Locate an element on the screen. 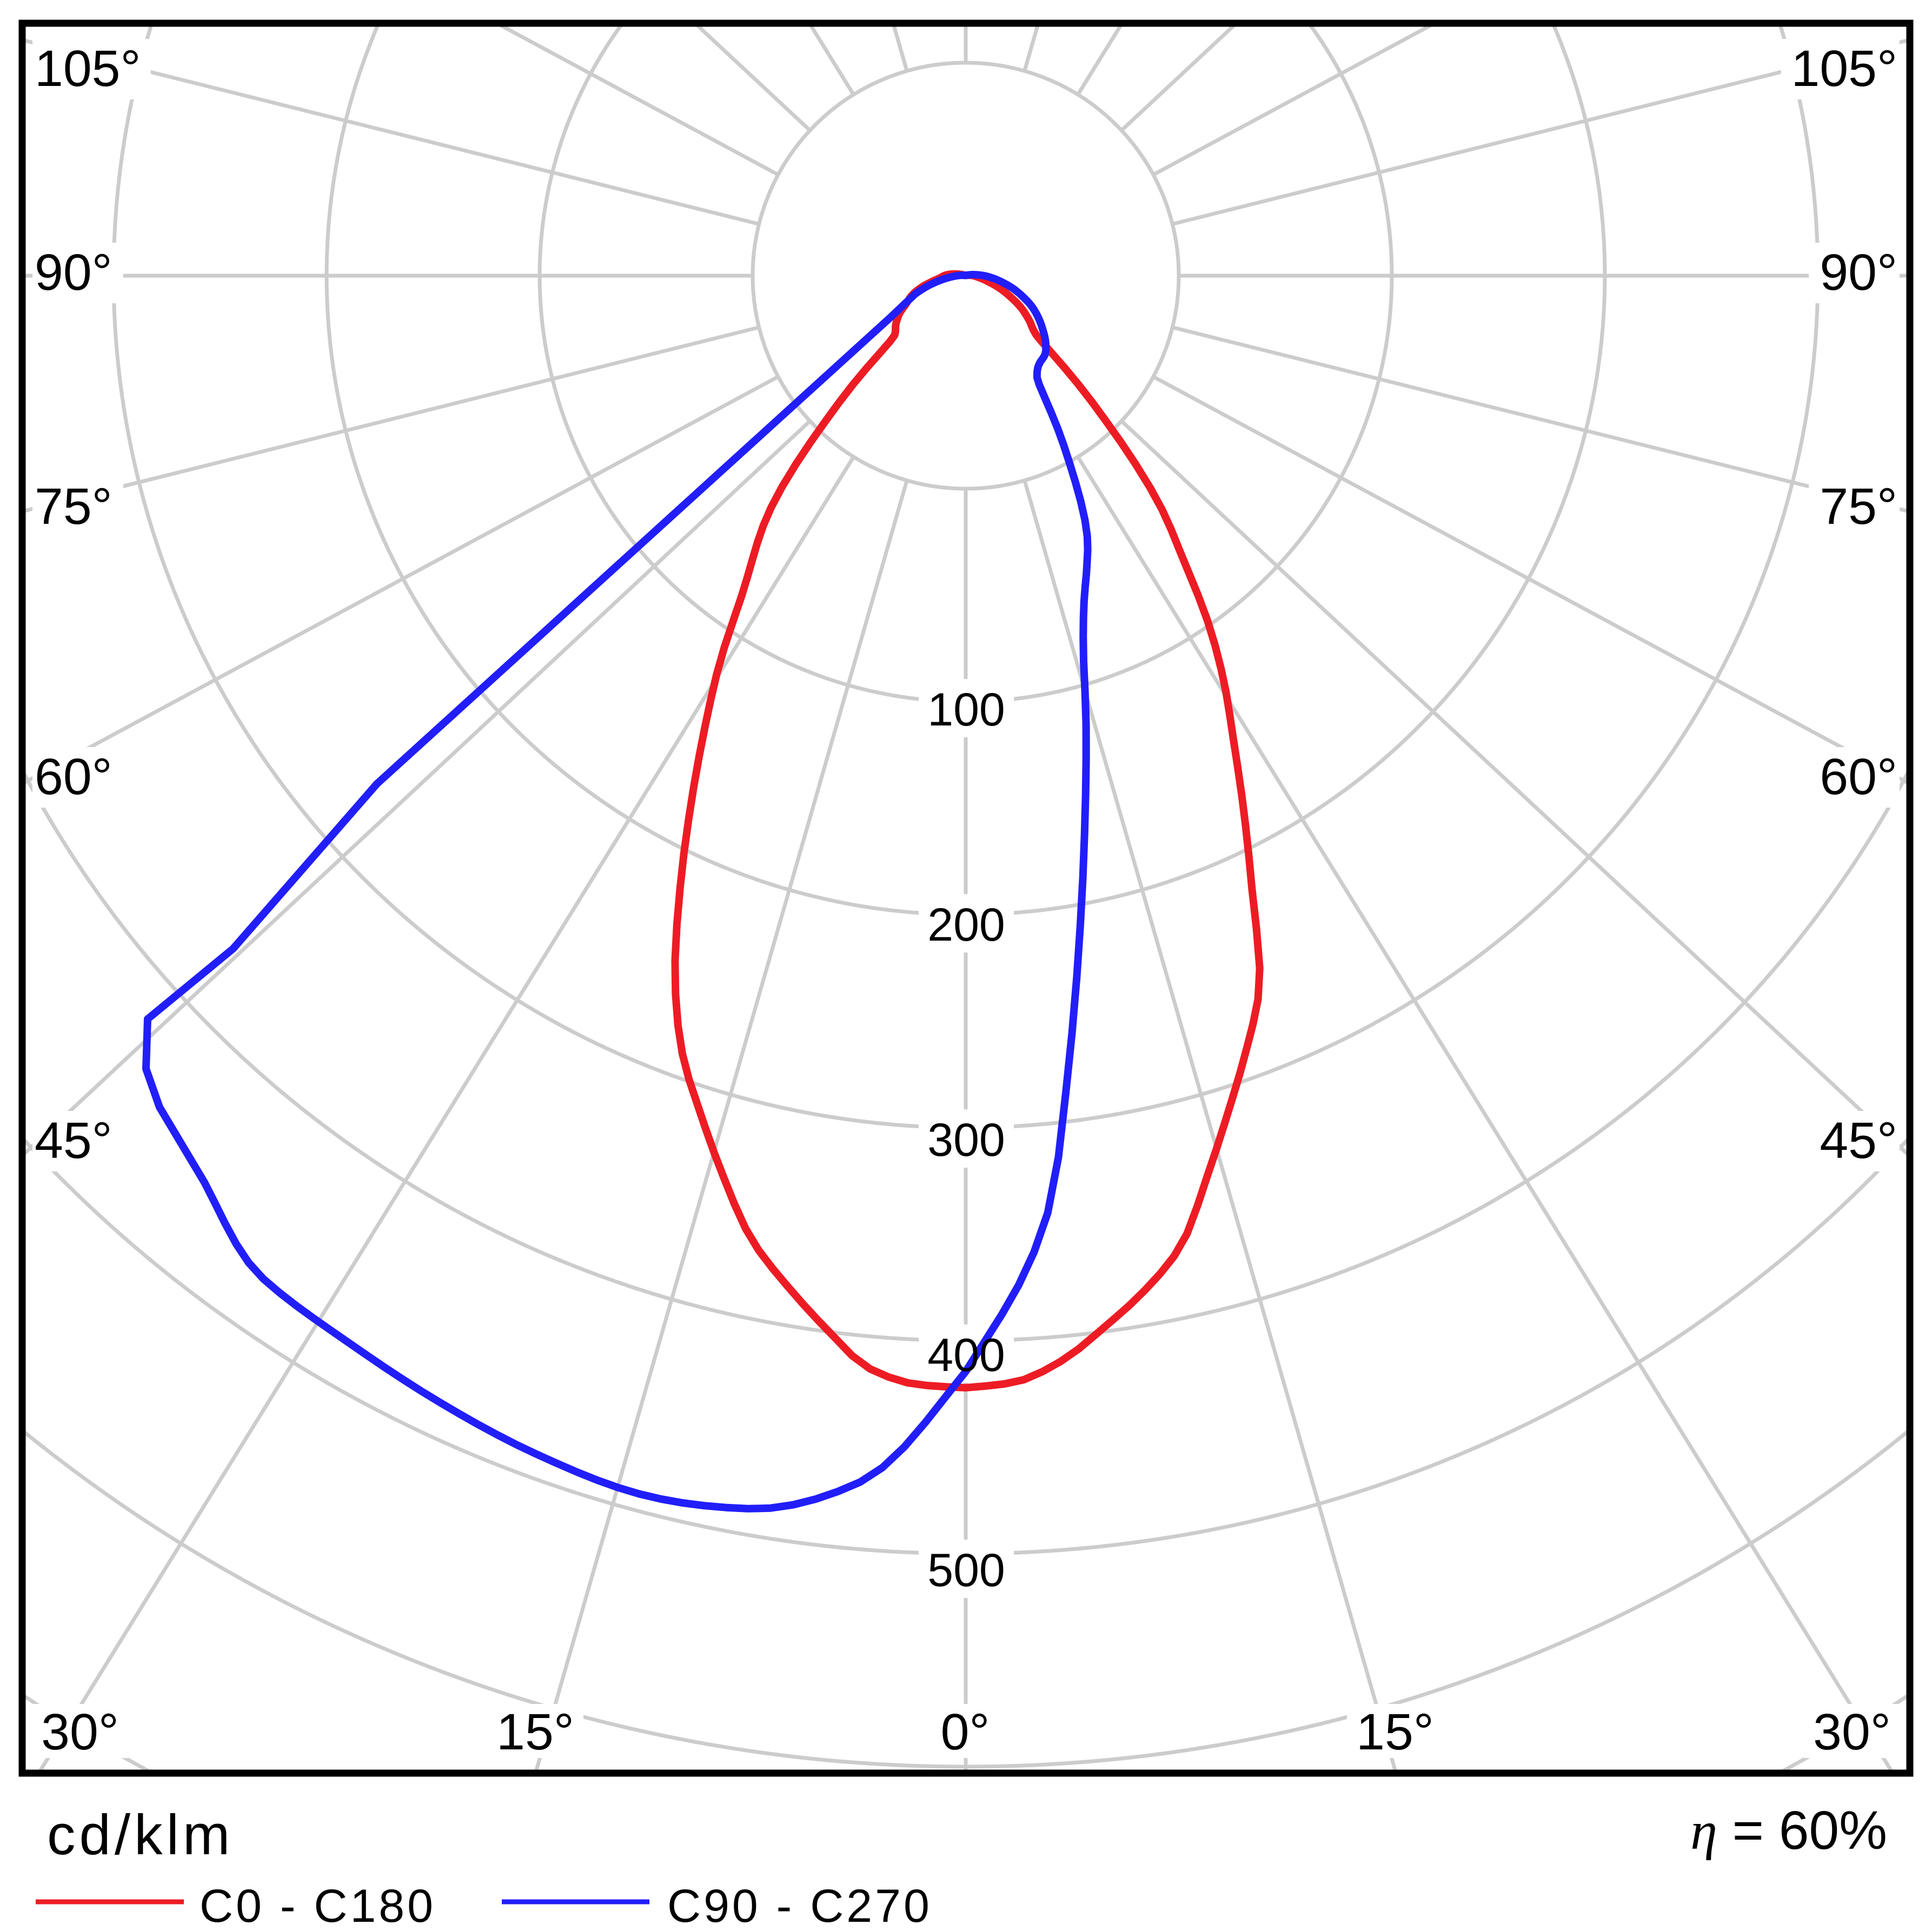  svg-text: C90 - C270 is located at coordinates (799, 1905).